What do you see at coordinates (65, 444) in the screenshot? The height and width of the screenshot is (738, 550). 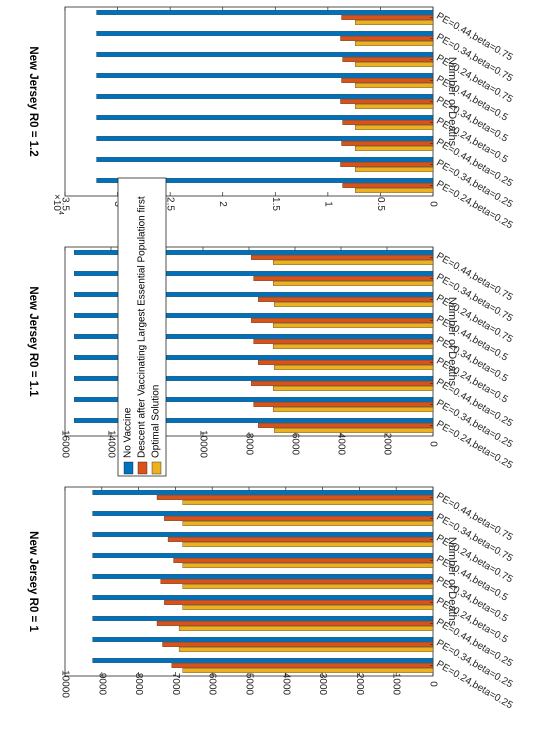 I see `y-tick-label: 16000` at bounding box center [65, 444].